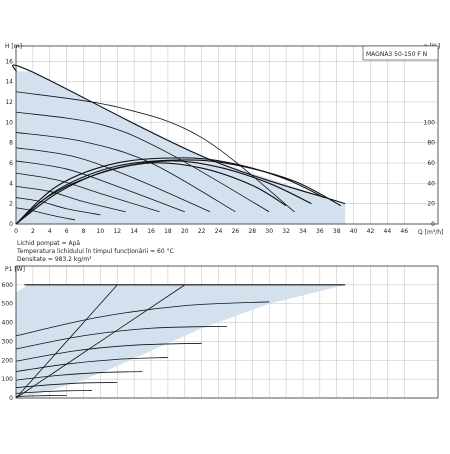  Describe the element at coordinates (11, 183) in the screenshot. I see `y-tick-label: 4` at that location.